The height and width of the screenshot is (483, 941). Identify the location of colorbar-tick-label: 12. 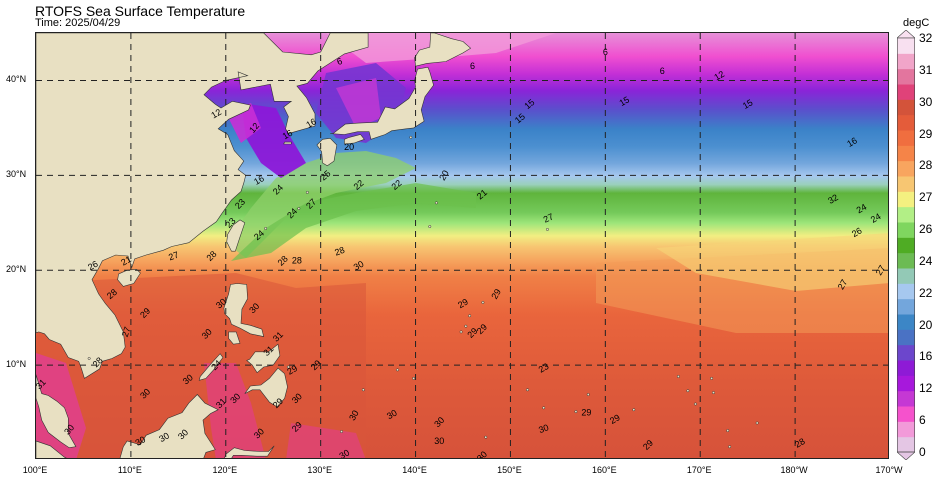
(926, 388).